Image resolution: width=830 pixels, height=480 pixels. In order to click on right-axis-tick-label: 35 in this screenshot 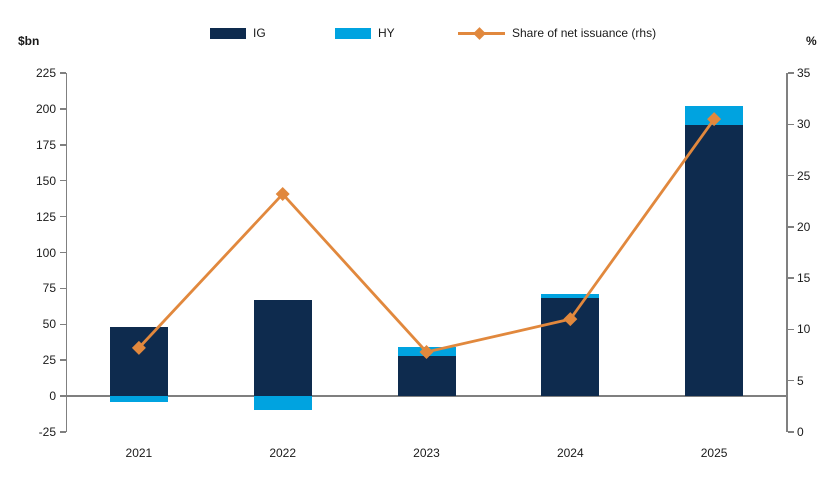, I will do `click(804, 73)`.